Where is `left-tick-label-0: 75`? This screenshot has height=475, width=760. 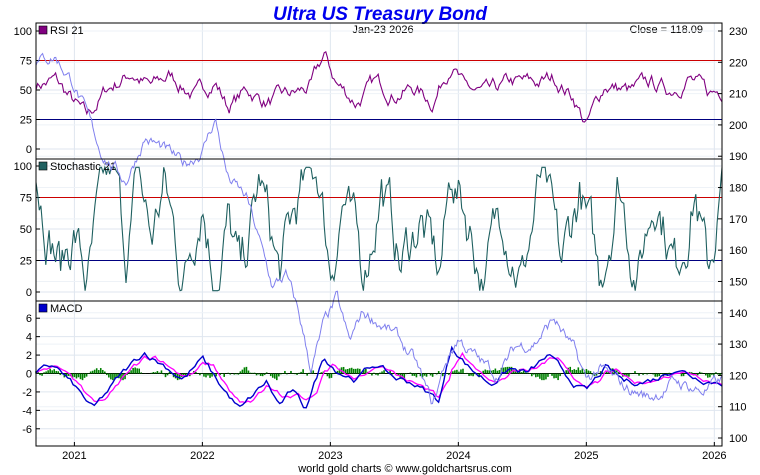 left-tick-label-0: 75 is located at coordinates (26, 62).